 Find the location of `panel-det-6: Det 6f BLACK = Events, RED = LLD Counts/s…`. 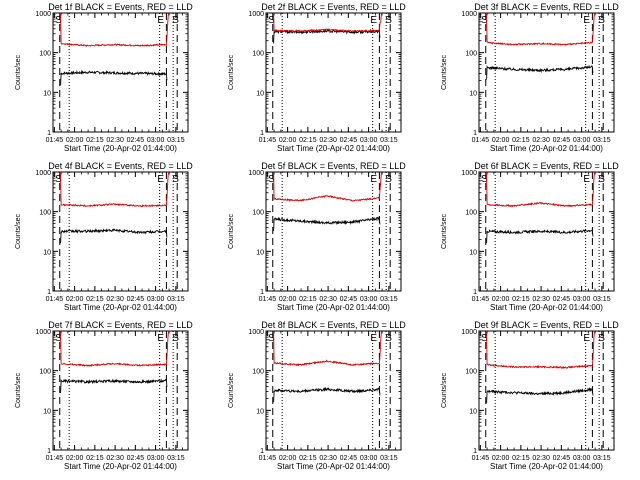

panel-det-6: Det 6f BLACK = Events, RED = LLD Counts/s… is located at coordinates (530, 236).